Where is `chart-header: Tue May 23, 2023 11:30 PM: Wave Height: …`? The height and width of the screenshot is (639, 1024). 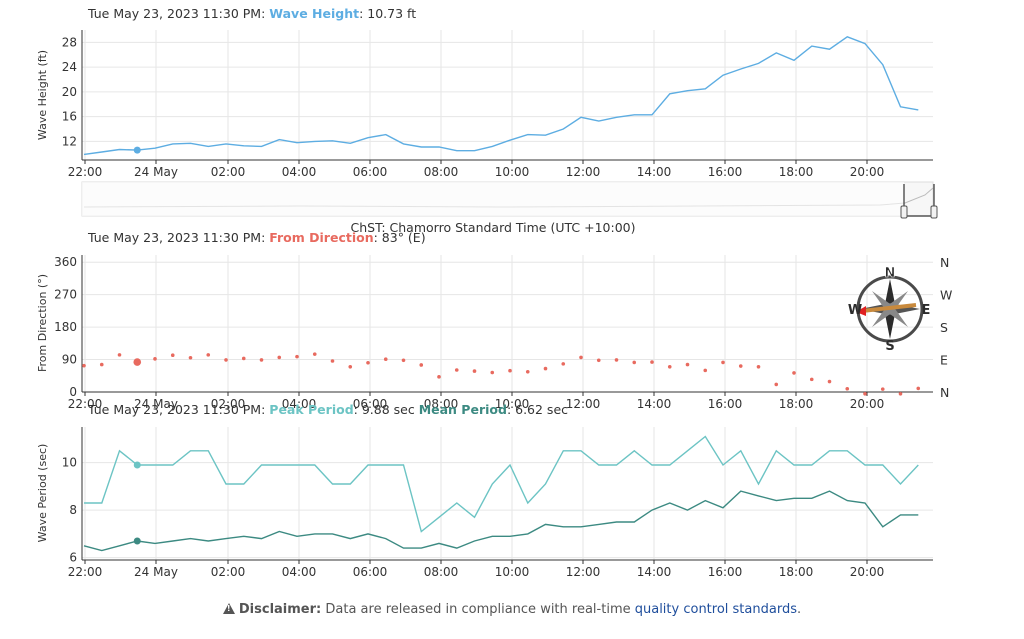
chart-header: Tue May 23, 2023 11:30 PM: Wave Height: … is located at coordinates (251, 13).